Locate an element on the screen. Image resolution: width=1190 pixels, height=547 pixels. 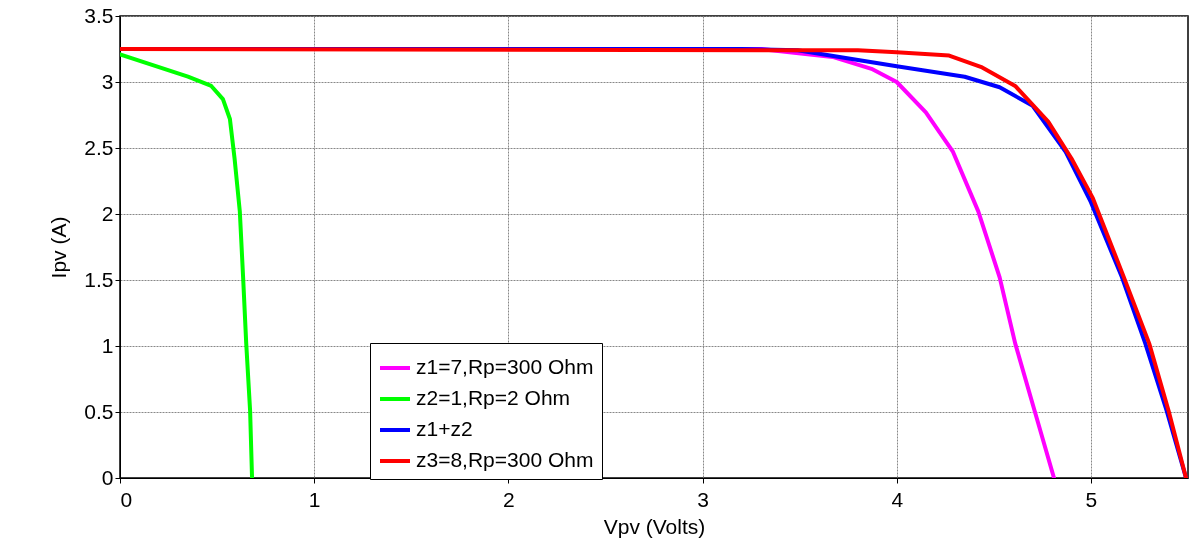
x-tick-label: 1 is located at coordinates (314, 499).